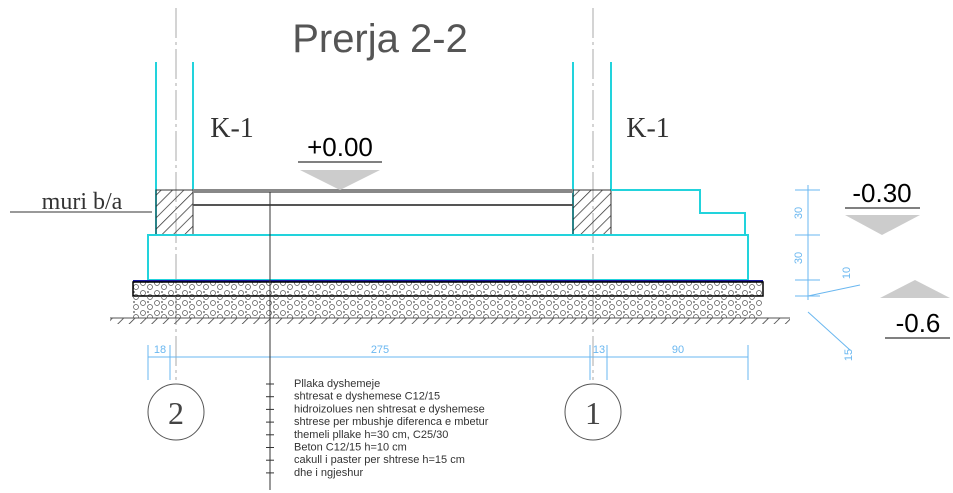 Image resolution: width=953 pixels, height=493 pixels. Describe the element at coordinates (847, 273) in the screenshot. I see `dimension: 10` at that location.